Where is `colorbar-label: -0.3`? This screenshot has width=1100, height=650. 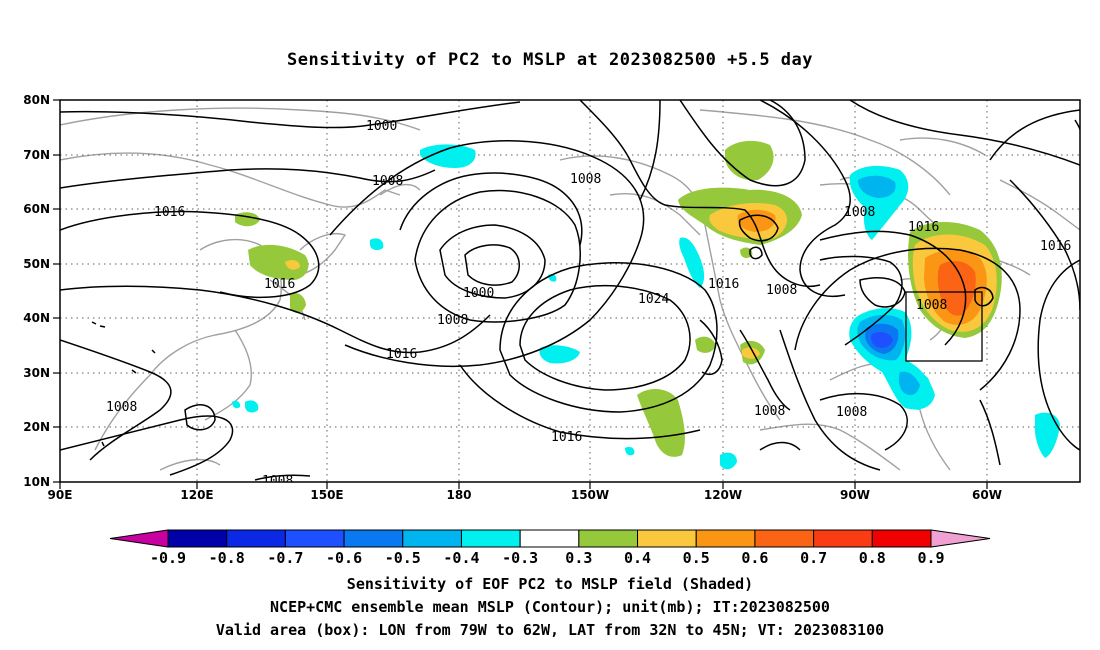
colorbar-label: -0.3 is located at coordinates (520, 558).